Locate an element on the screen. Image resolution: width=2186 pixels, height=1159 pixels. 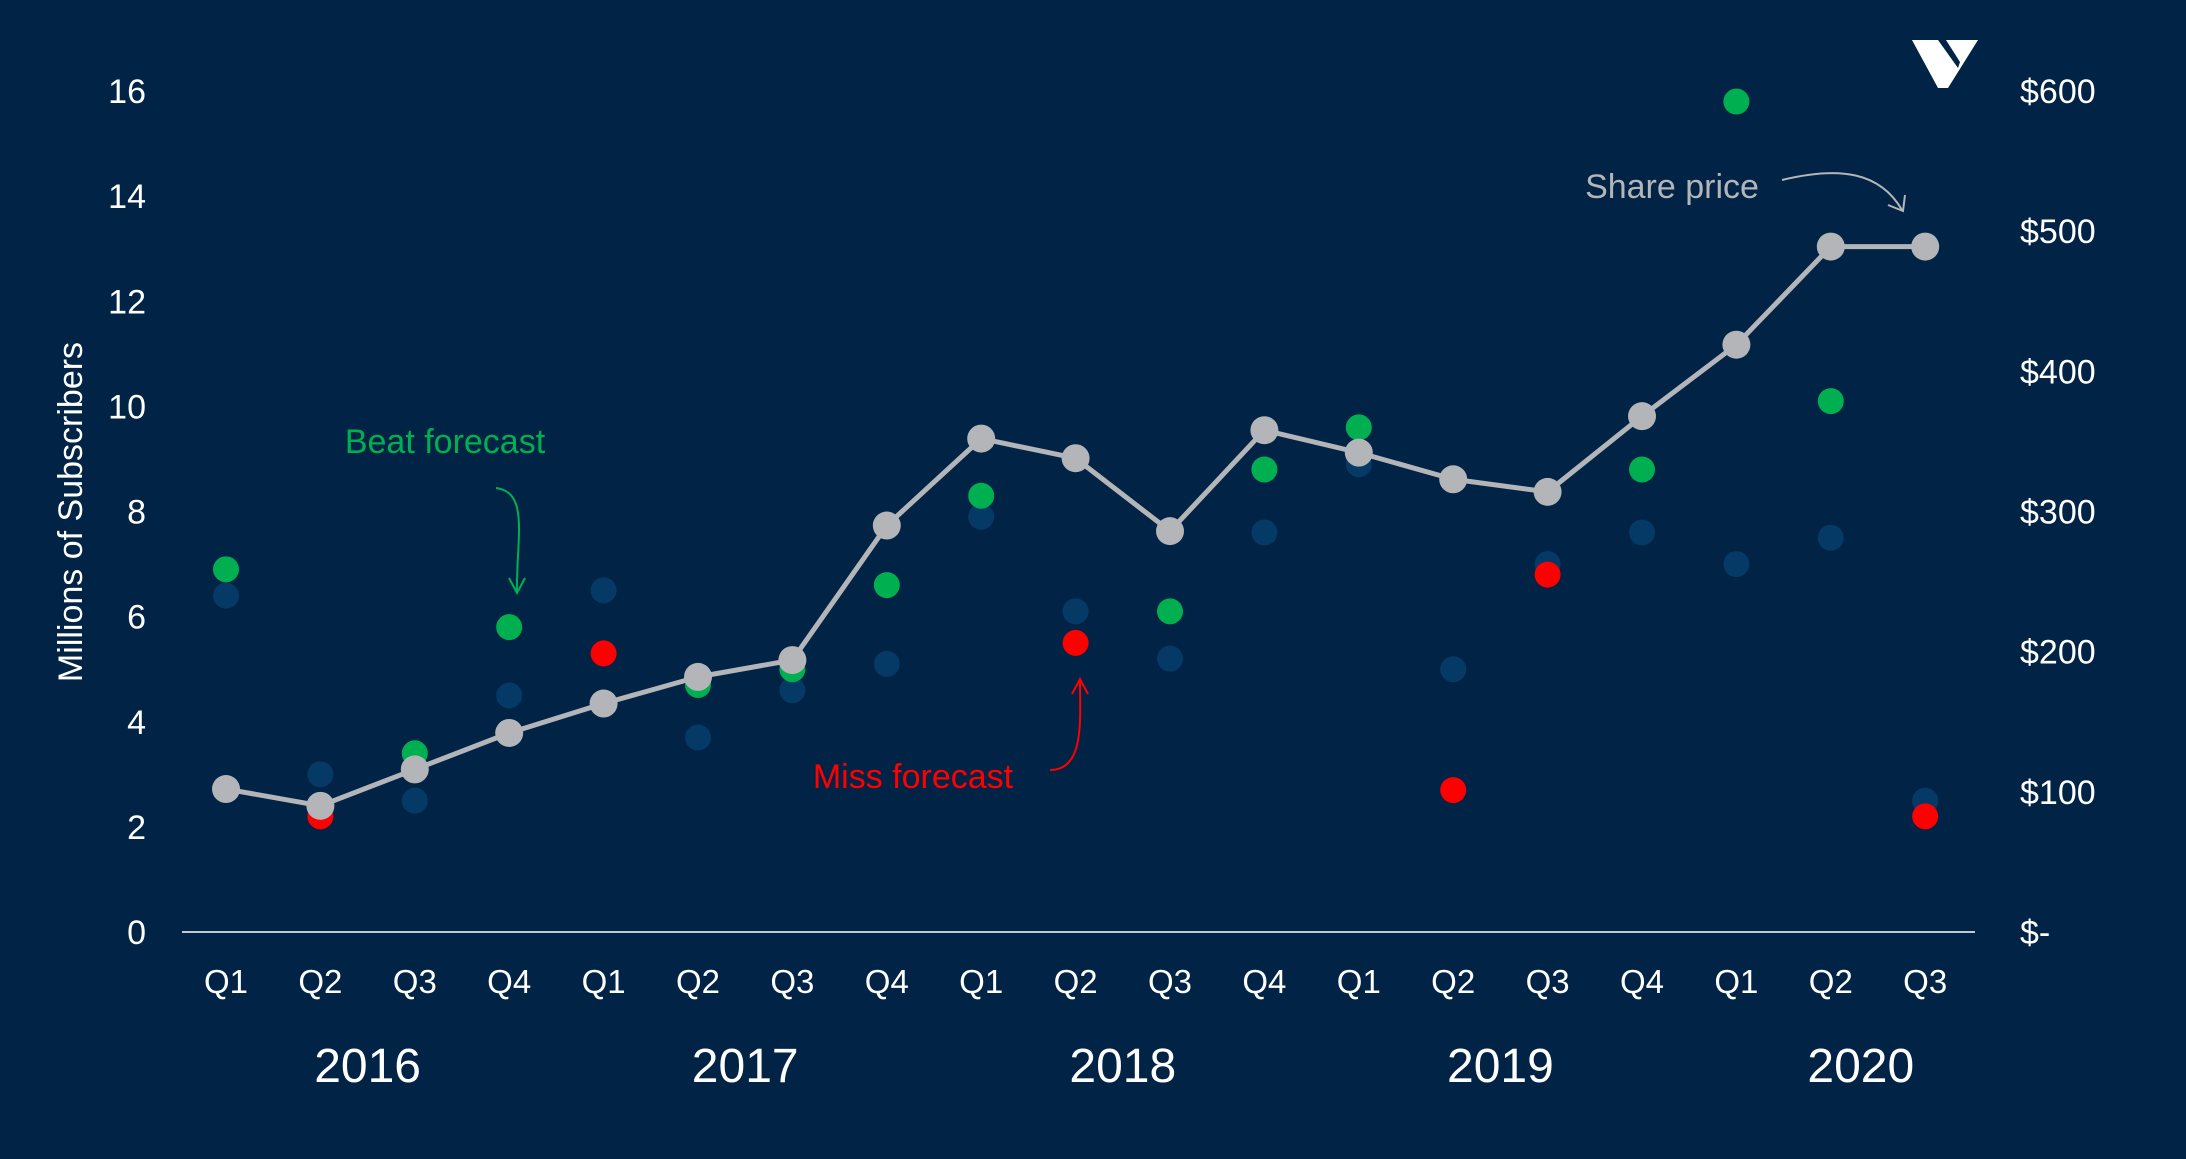
y-left-axis-title: Millions of Subscribers is located at coordinates (71, 512).